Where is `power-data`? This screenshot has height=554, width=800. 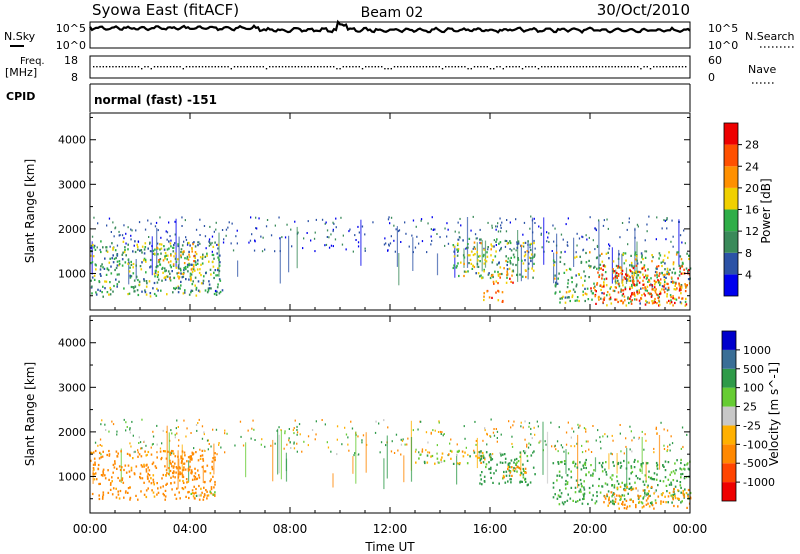
power-data is located at coordinates (391, 261).